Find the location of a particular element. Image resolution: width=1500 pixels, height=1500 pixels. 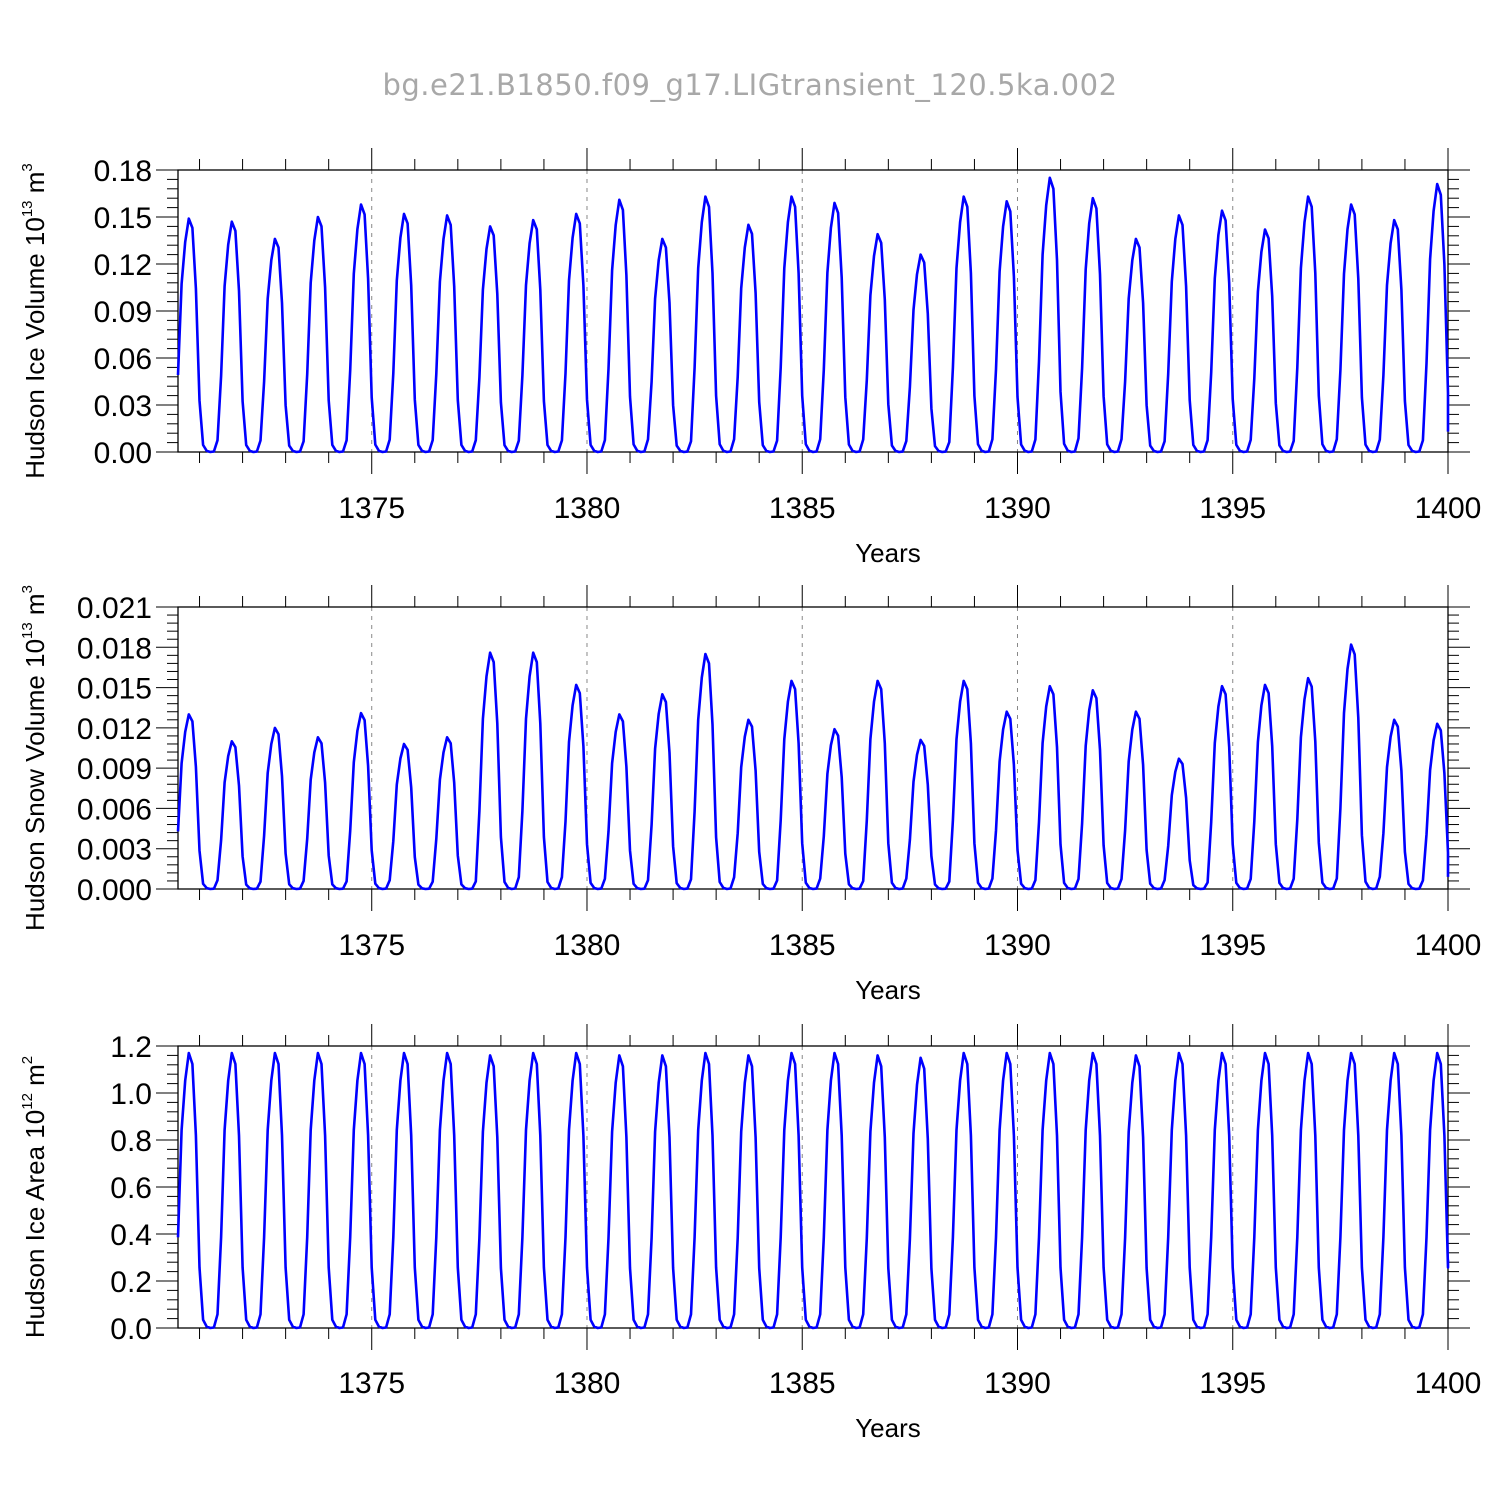

y-tick-label: 0.03 is located at coordinates (123, 406).